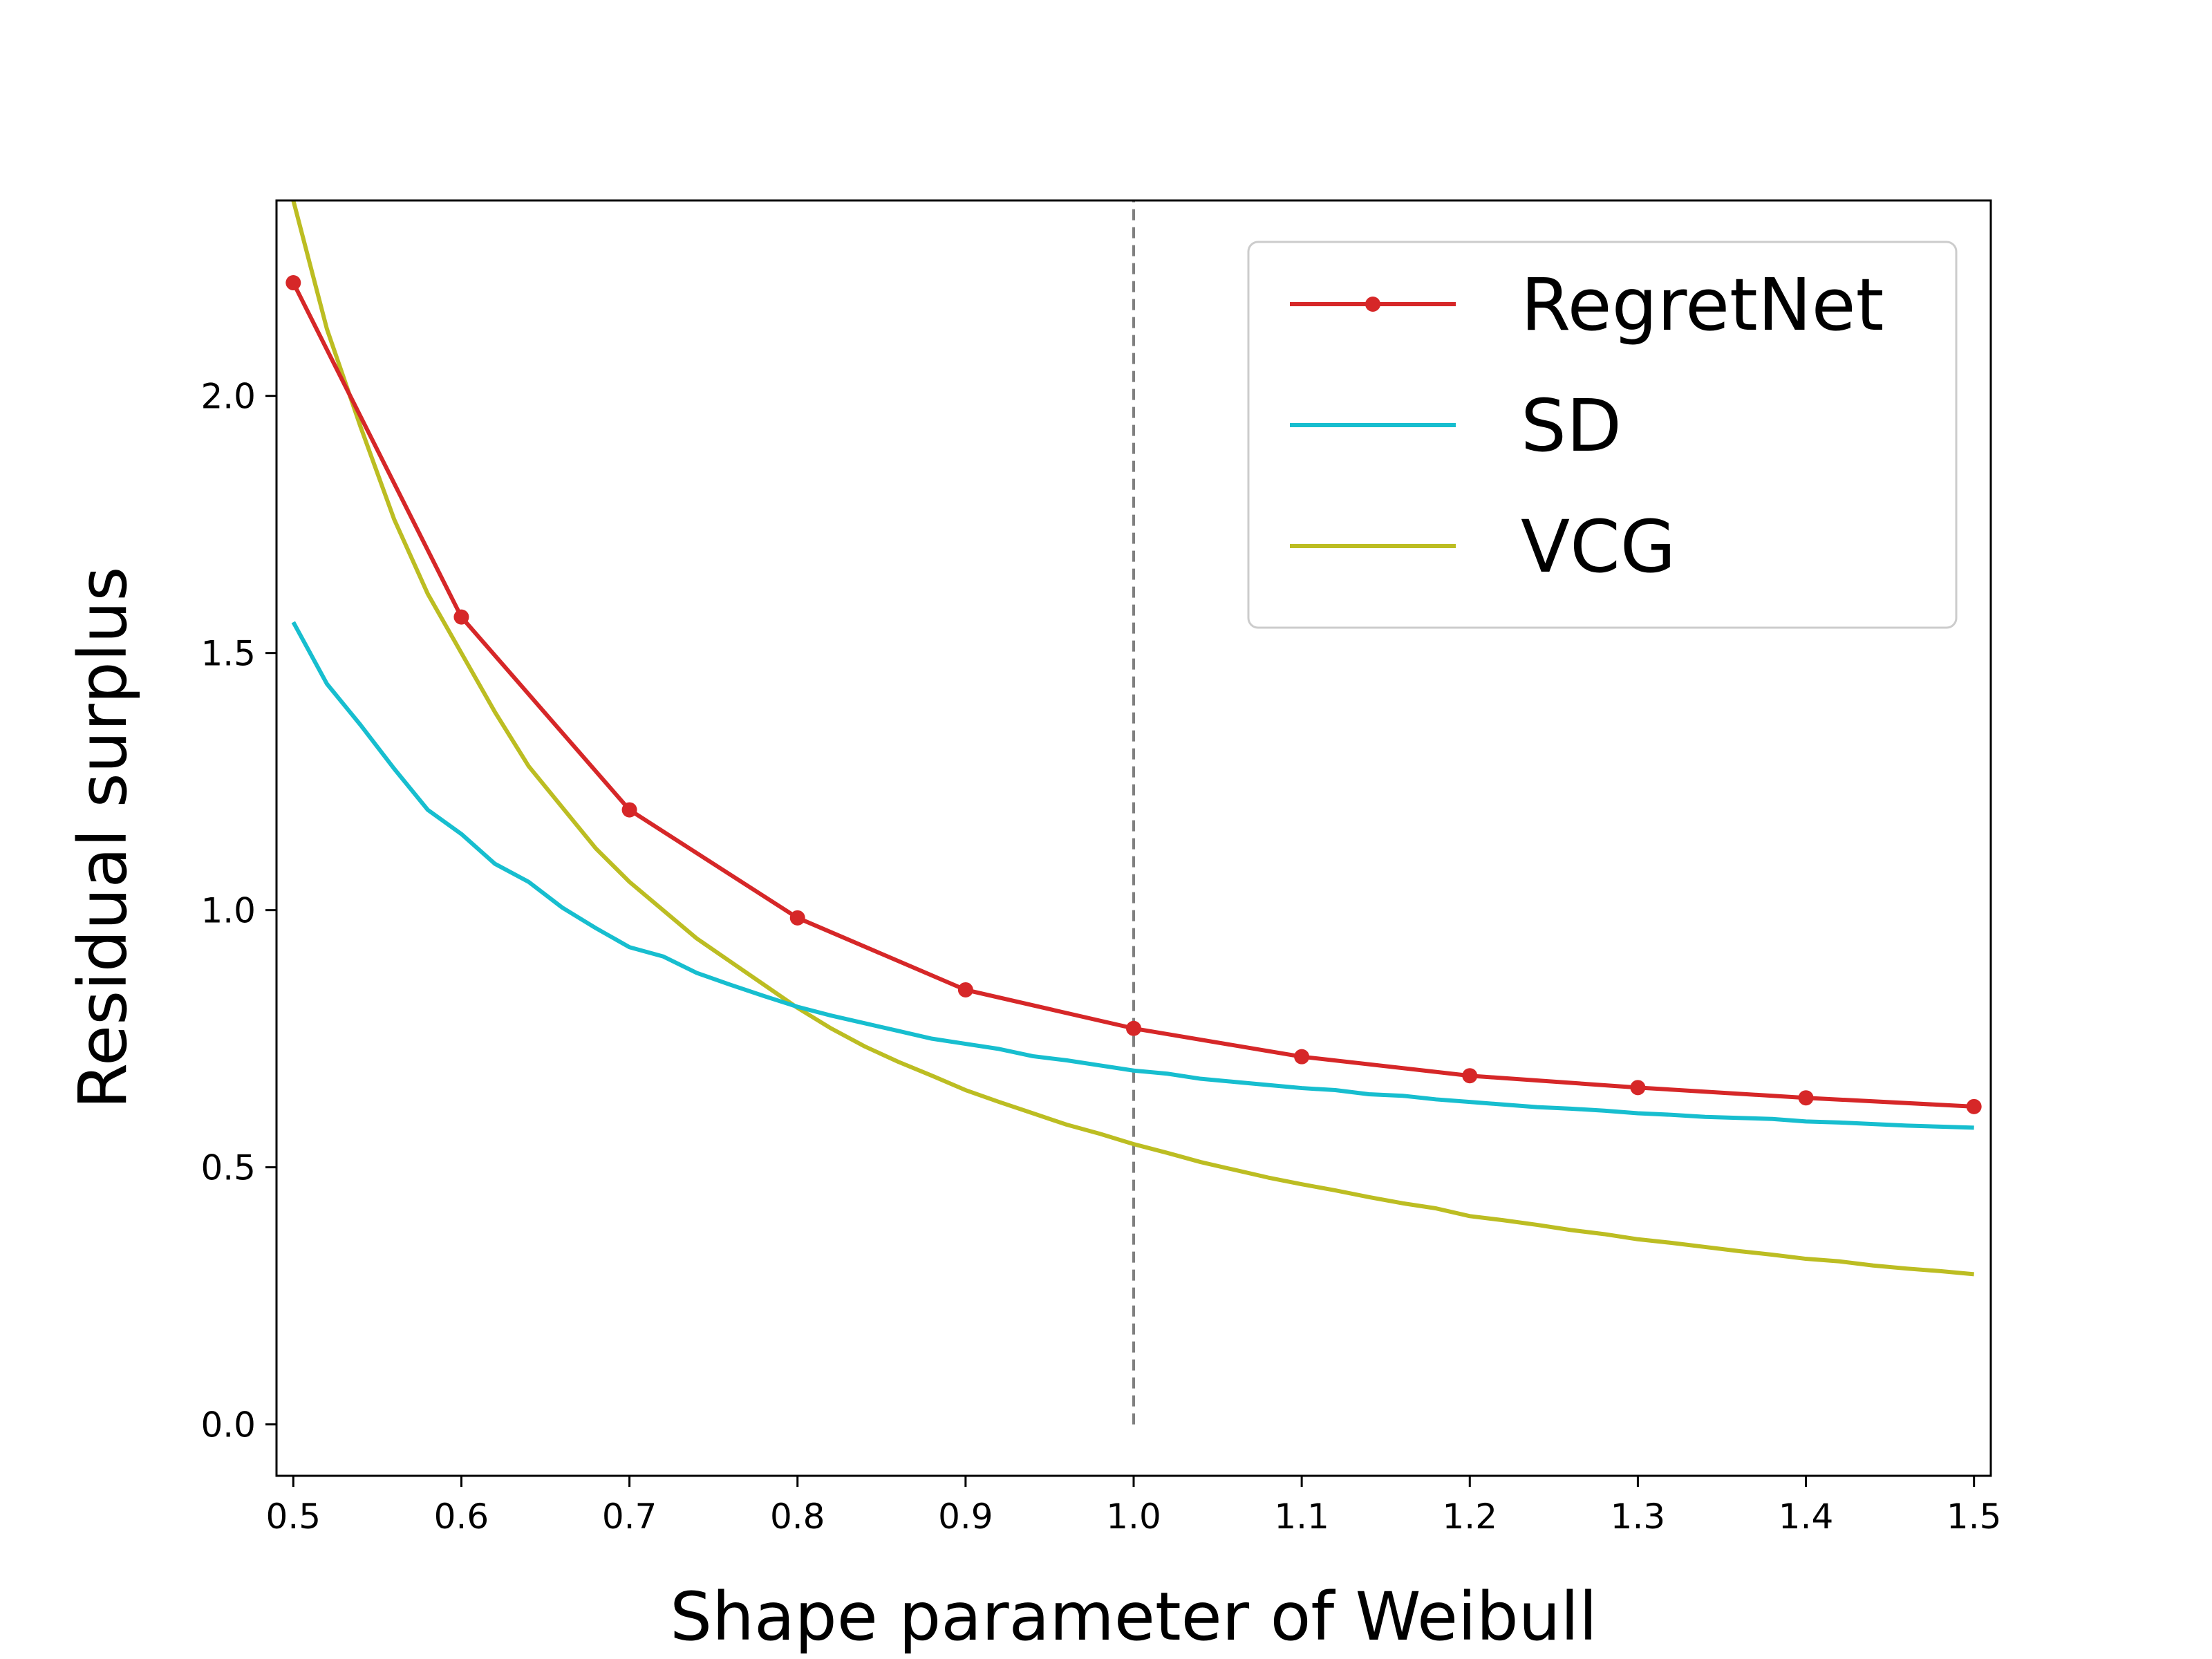 This screenshot has height=1659, width=2212. What do you see at coordinates (293, 1517) in the screenshot?
I see `x-tick-label: 0.5` at bounding box center [293, 1517].